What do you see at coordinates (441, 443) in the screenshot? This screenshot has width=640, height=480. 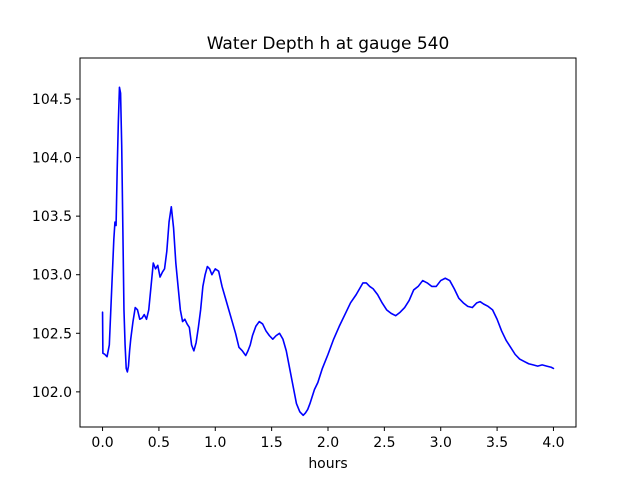 I see `x-tick-label: 3.0` at bounding box center [441, 443].